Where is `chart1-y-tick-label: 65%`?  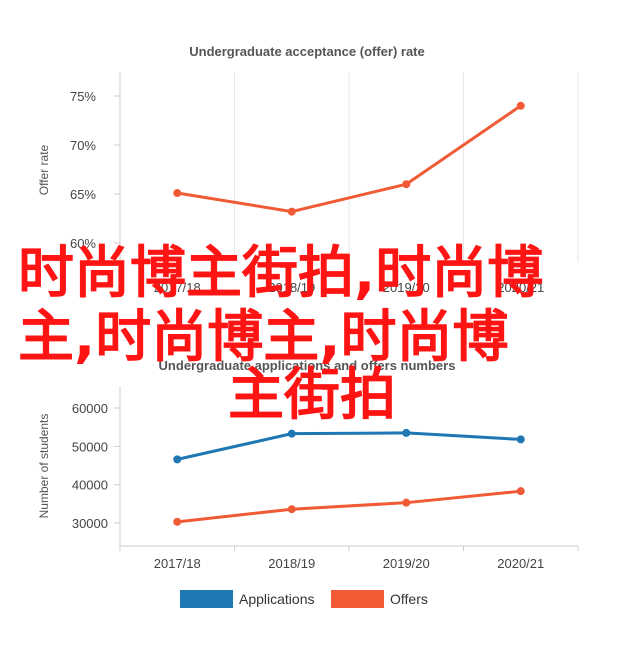
chart1-y-tick-label: 65% is located at coordinates (83, 194).